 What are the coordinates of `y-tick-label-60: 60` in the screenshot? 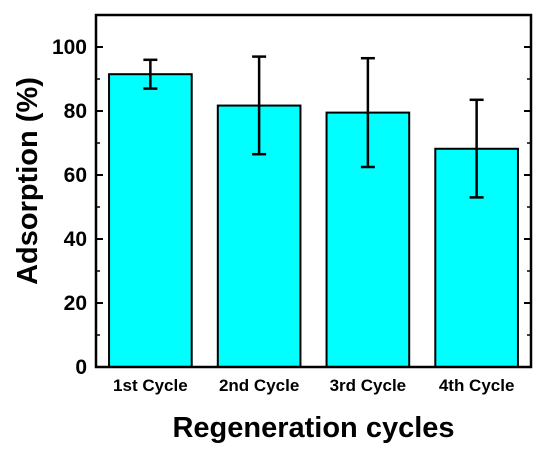 It's located at (75, 175).